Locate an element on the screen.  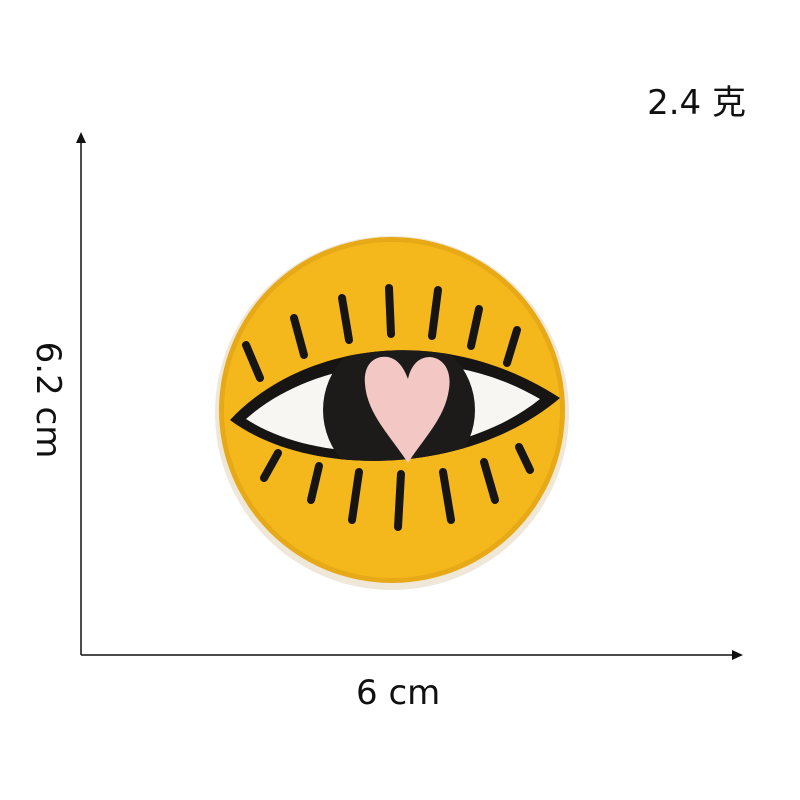
lower-lashes is located at coordinates (397, 487).